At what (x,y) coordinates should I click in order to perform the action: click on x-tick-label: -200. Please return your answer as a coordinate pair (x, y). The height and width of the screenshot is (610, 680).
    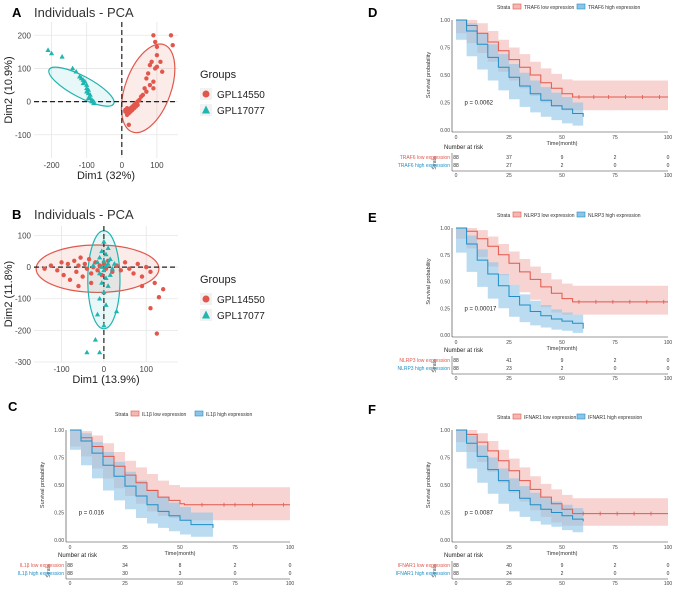
    Looking at the image, I should click on (52, 165).